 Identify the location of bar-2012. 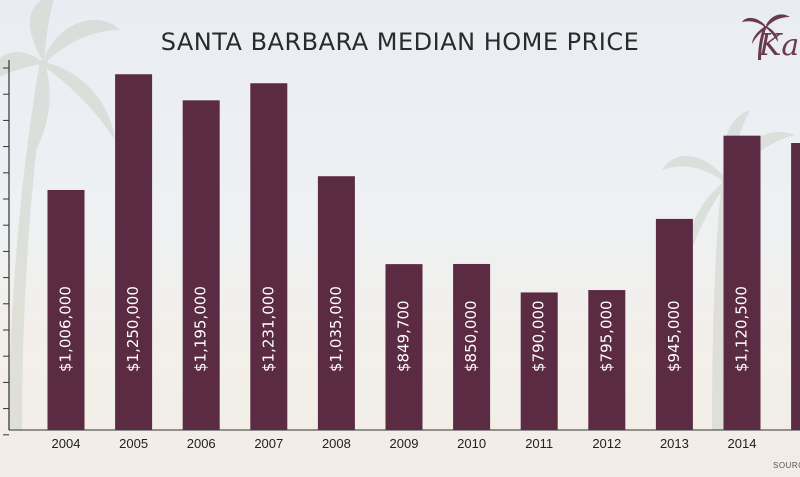
(607, 360).